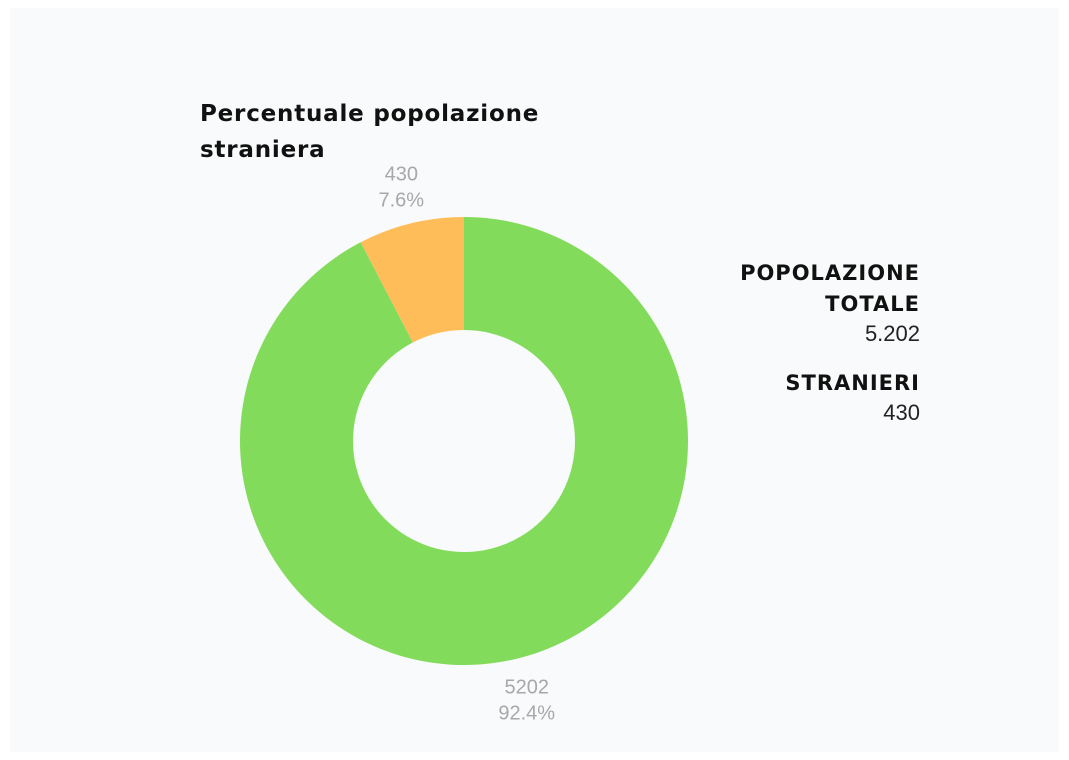  What do you see at coordinates (790, 352) in the screenshot?
I see `stats-panel: POPOLAZIONE TOTALE 5.202 STRANIERI 430` at bounding box center [790, 352].